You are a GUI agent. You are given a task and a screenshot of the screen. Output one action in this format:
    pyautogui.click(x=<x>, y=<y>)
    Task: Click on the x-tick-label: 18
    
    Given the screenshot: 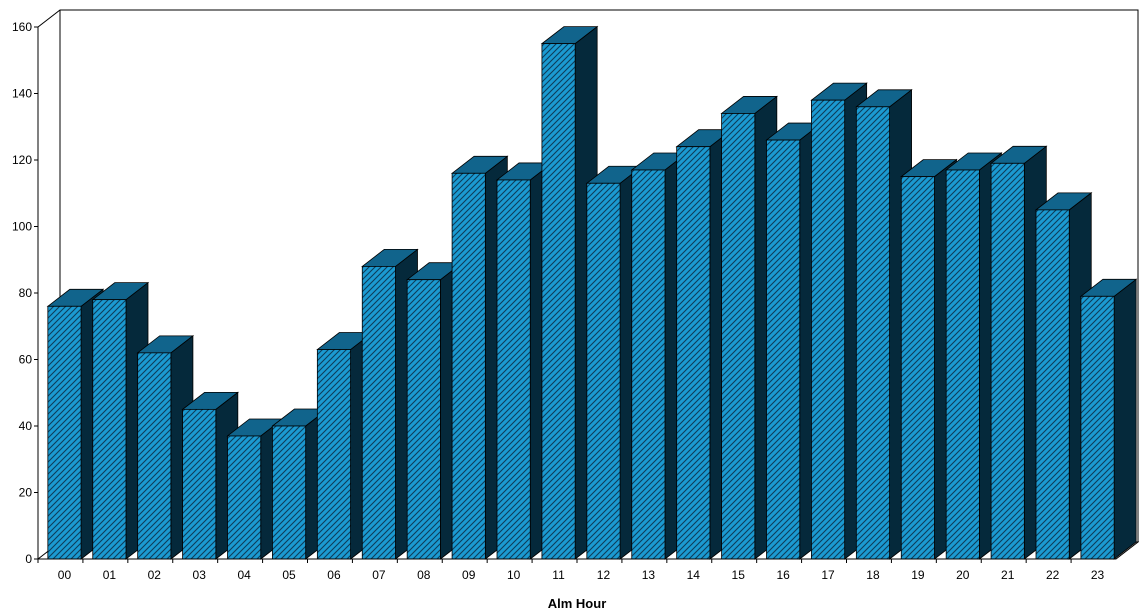 What is the action you would take?
    pyautogui.click(x=873, y=575)
    